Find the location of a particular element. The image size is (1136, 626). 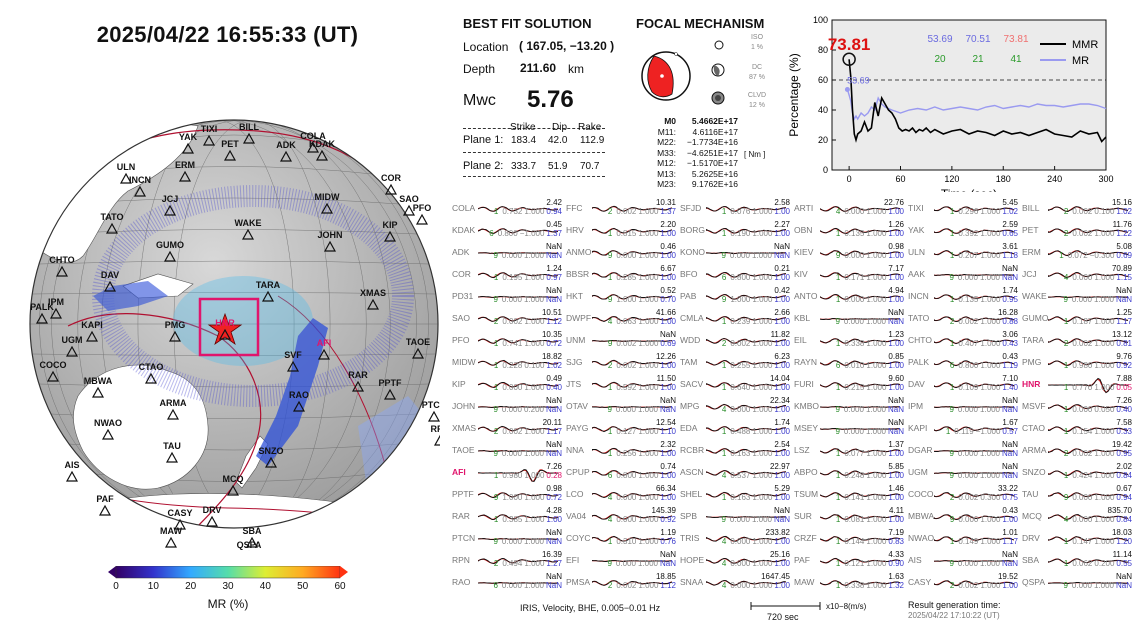

metric-c1: 0.190 is located at coordinates (740, 233).